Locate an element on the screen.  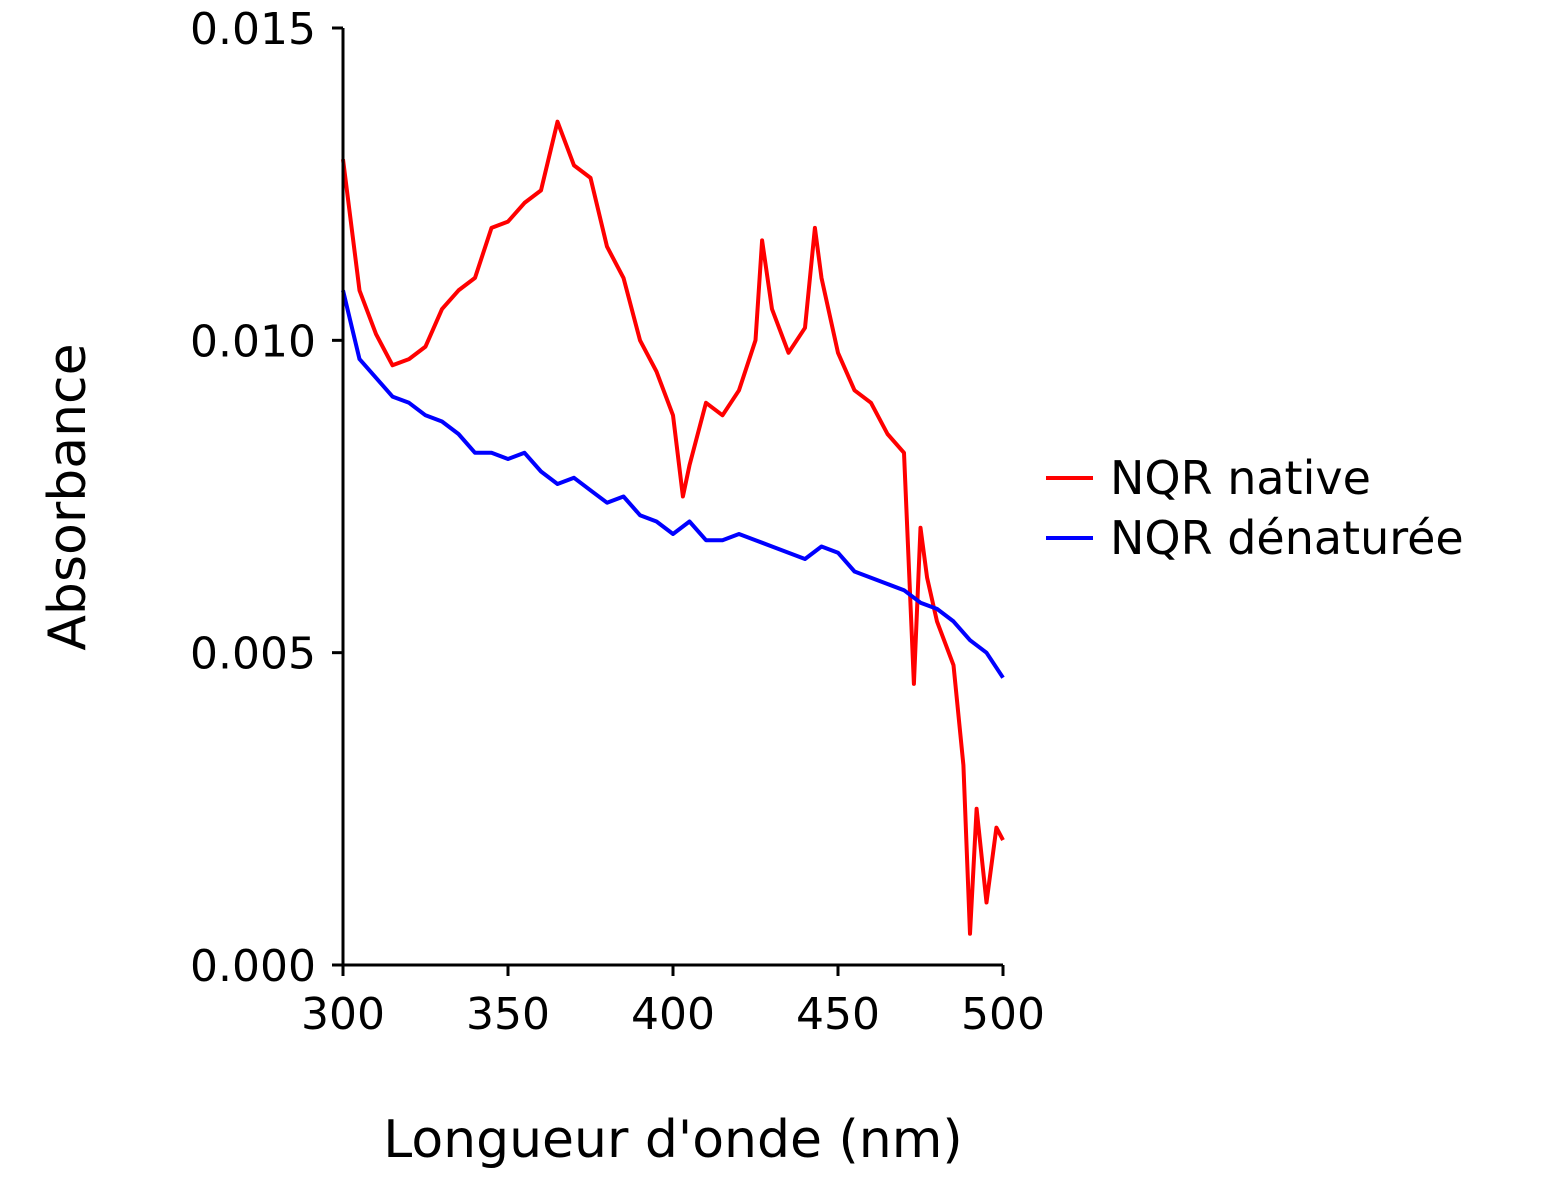
legend-label-0: NQR native is located at coordinates (1240, 478).